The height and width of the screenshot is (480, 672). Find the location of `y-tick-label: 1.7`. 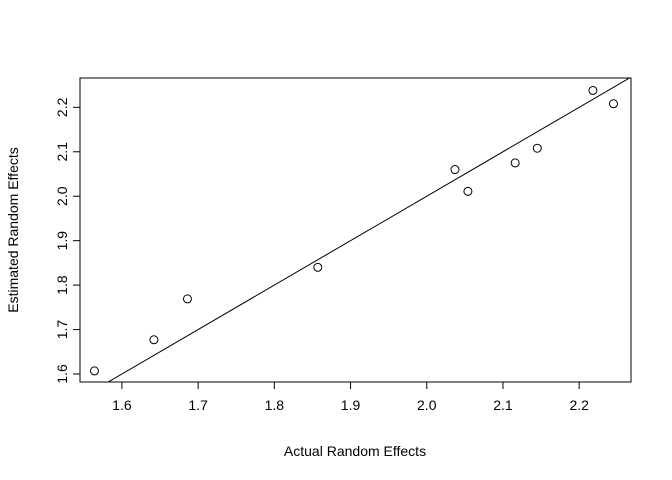

y-tick-label: 1.7 is located at coordinates (62, 330).